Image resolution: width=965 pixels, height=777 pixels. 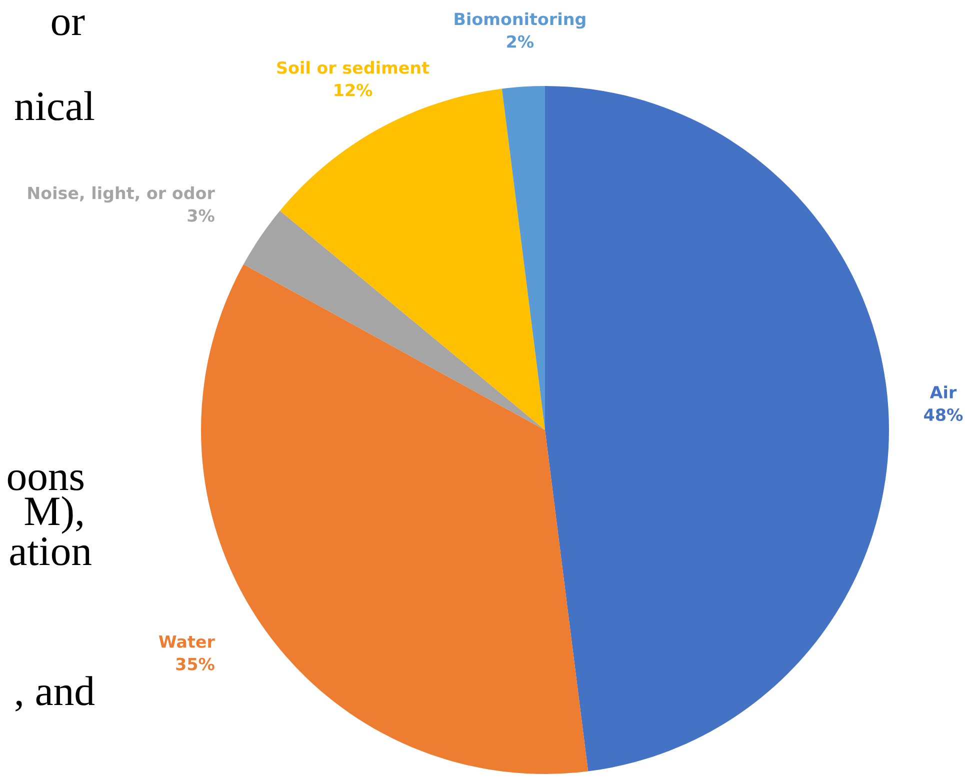 What do you see at coordinates (201, 215) in the screenshot?
I see `data-label: 3%` at bounding box center [201, 215].